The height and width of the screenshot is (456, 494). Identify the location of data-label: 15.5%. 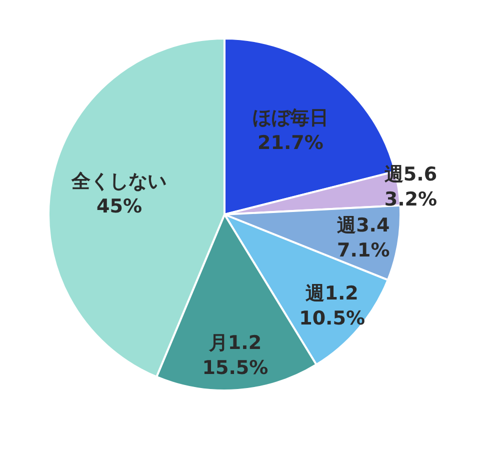
(235, 367).